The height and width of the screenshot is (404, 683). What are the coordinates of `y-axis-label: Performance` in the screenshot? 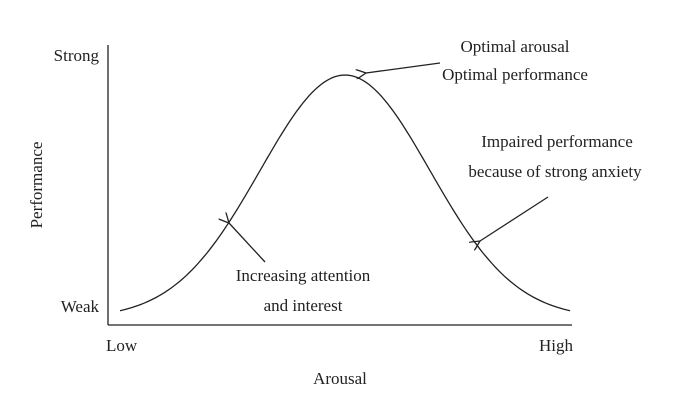 It's located at (36, 185).